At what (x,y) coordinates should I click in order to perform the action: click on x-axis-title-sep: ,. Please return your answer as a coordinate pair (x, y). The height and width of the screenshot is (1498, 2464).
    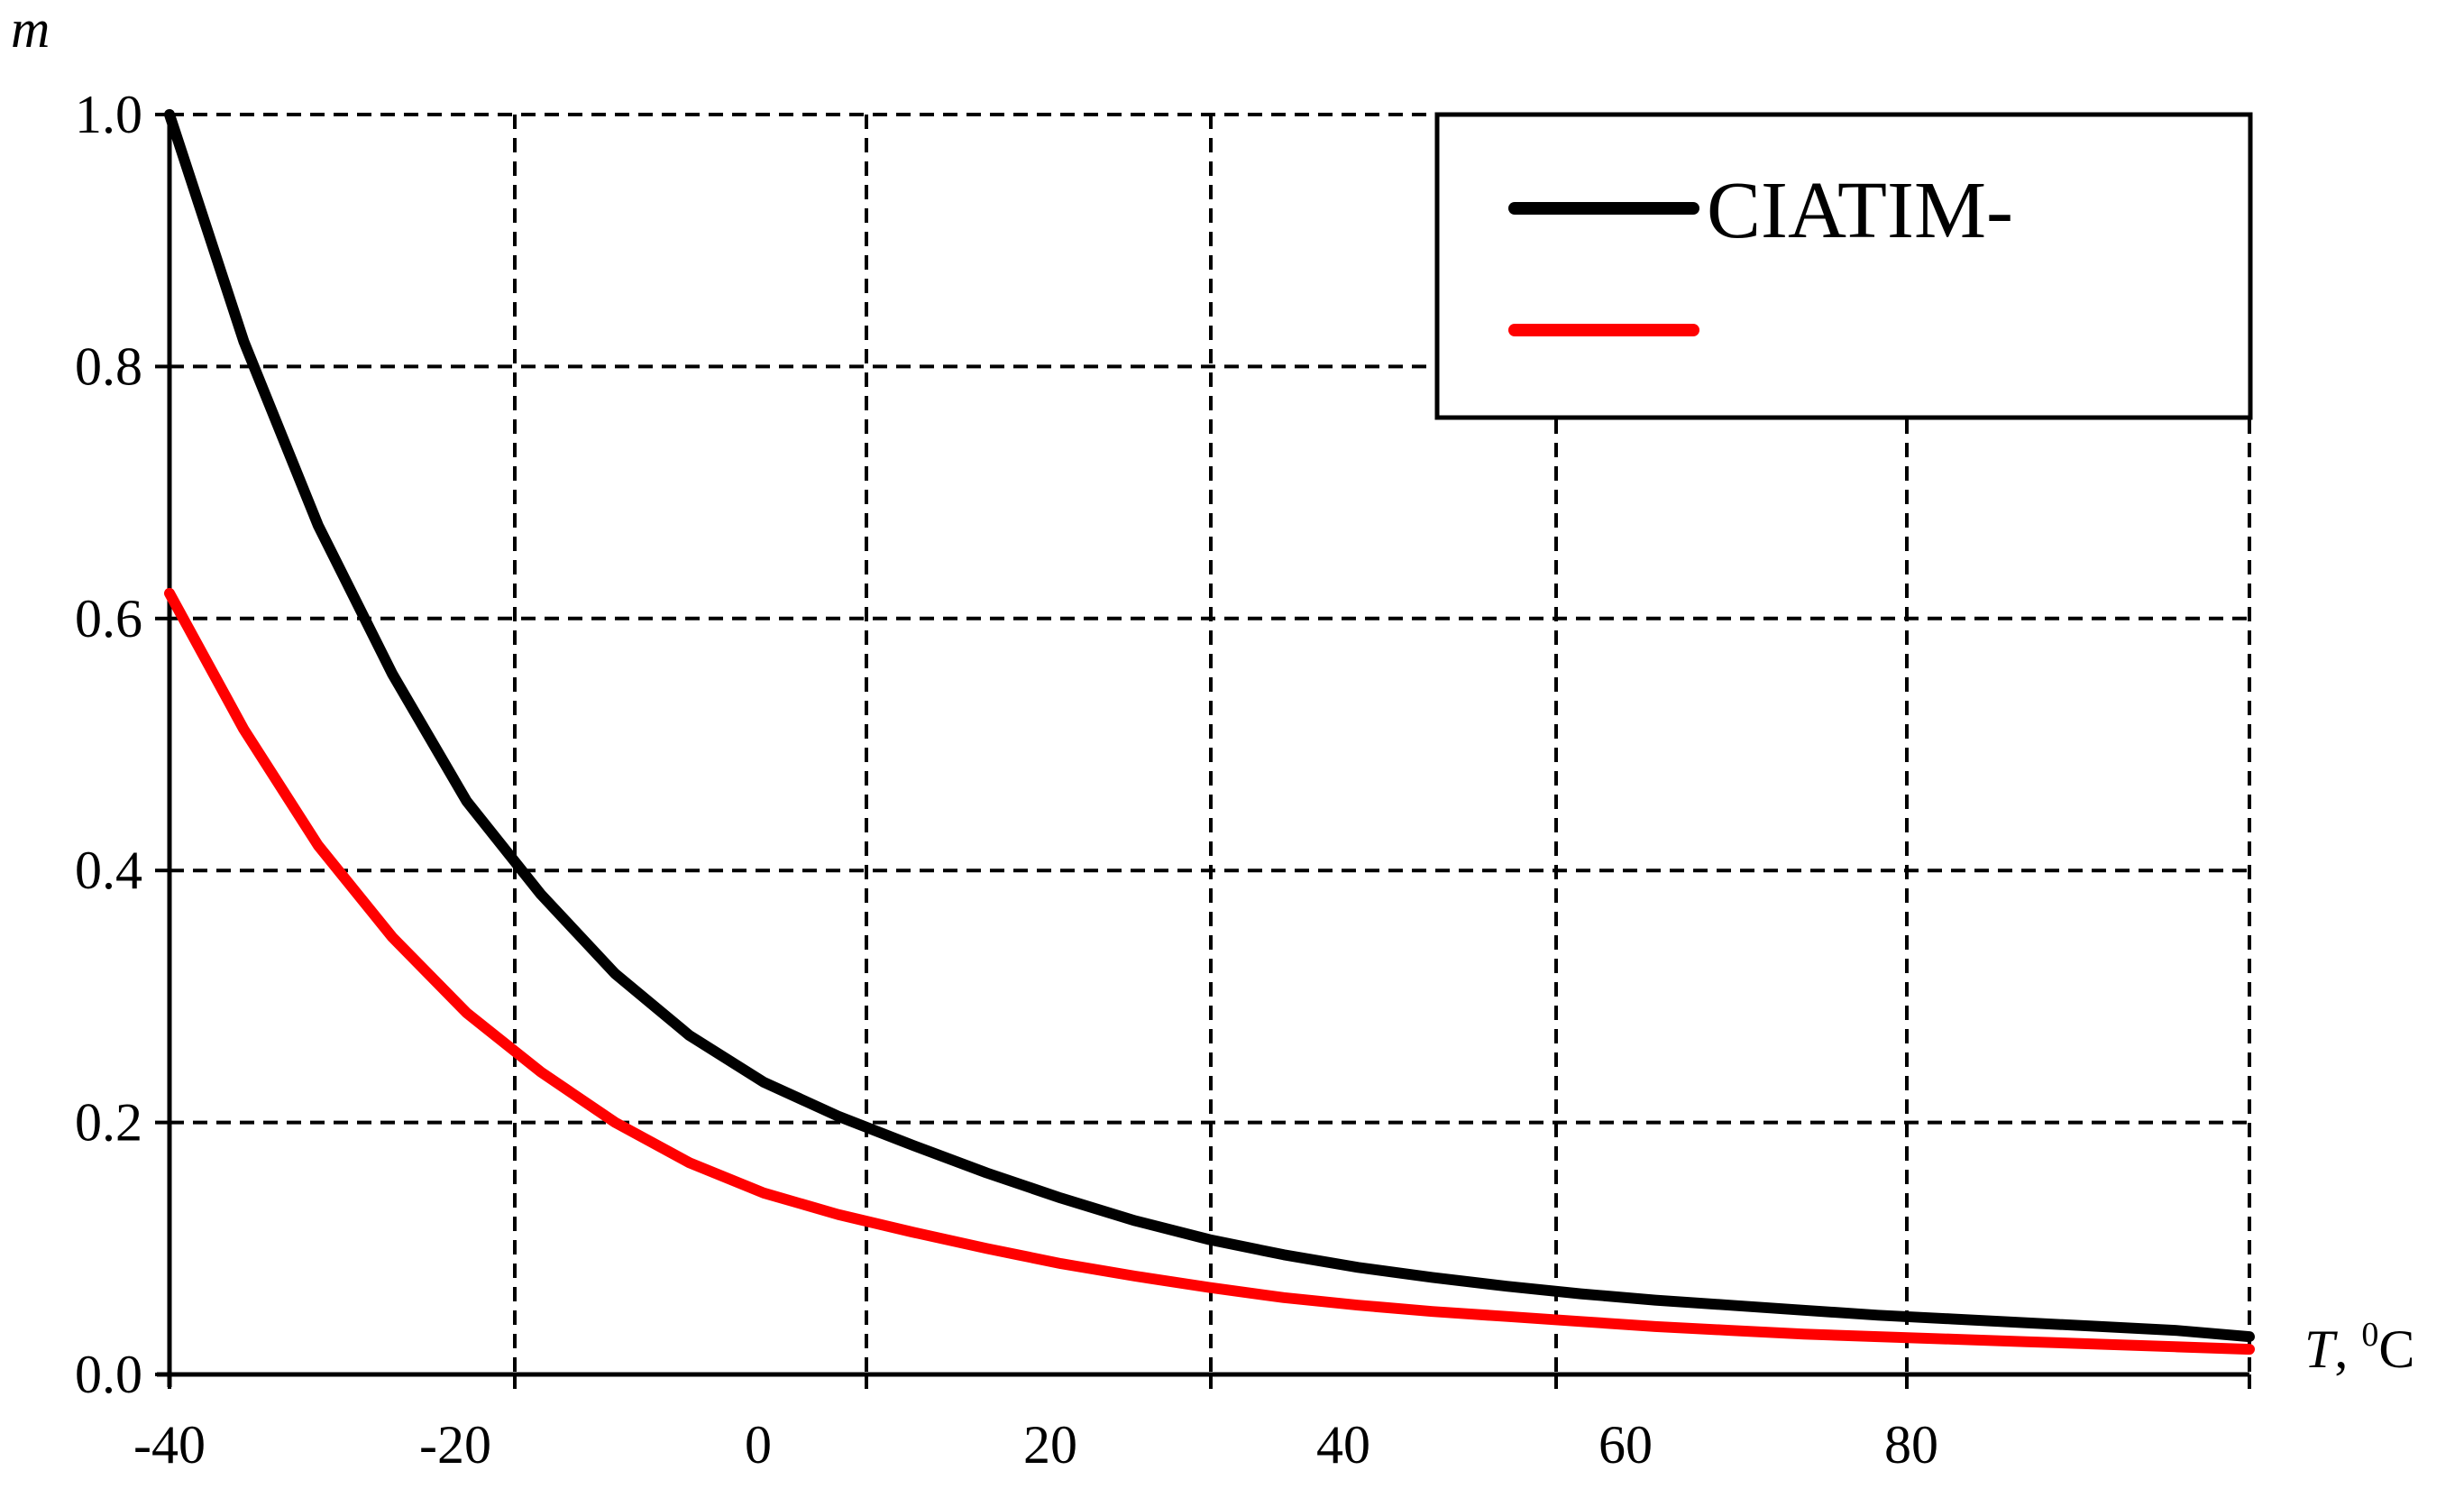
    Looking at the image, I should click on (2347, 1349).